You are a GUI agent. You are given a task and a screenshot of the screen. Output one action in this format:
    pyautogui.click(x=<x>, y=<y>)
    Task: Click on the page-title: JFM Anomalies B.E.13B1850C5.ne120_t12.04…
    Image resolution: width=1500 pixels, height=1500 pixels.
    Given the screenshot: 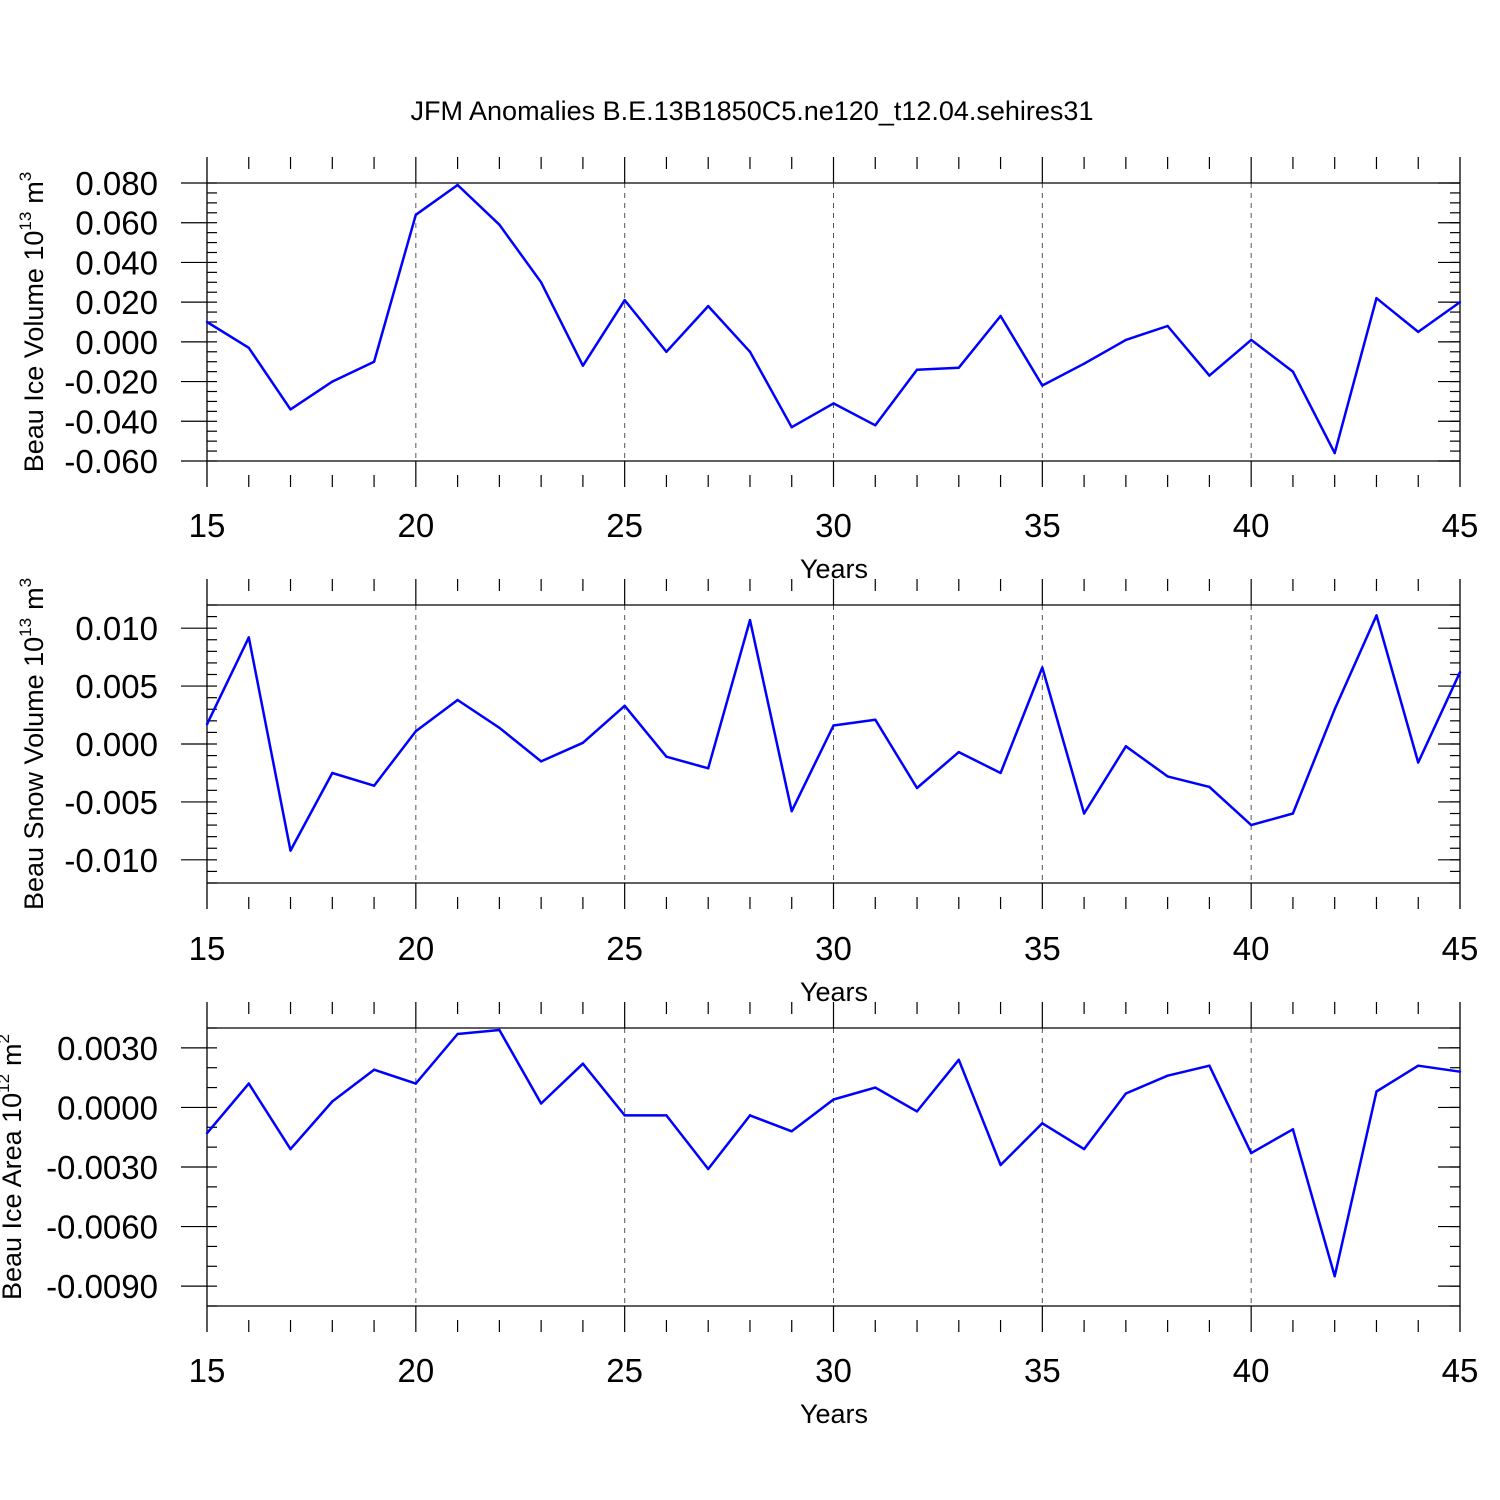 What is the action you would take?
    pyautogui.click(x=752, y=111)
    